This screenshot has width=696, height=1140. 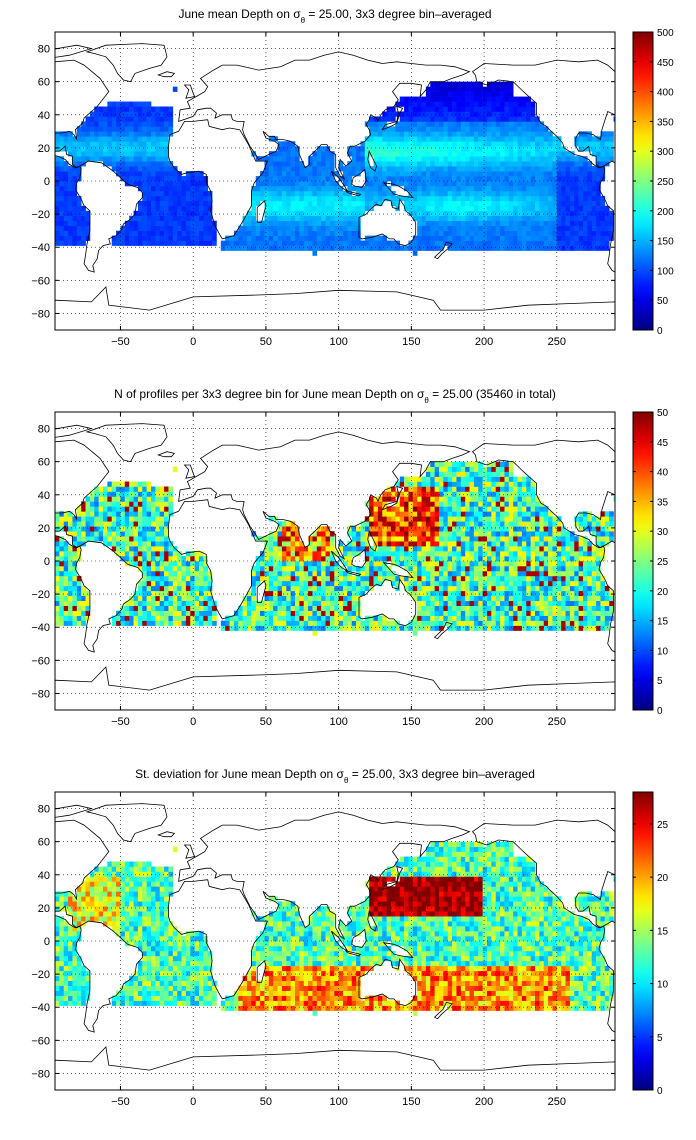 What do you see at coordinates (338, 342) in the screenshot?
I see `x-tick-label: 100` at bounding box center [338, 342].